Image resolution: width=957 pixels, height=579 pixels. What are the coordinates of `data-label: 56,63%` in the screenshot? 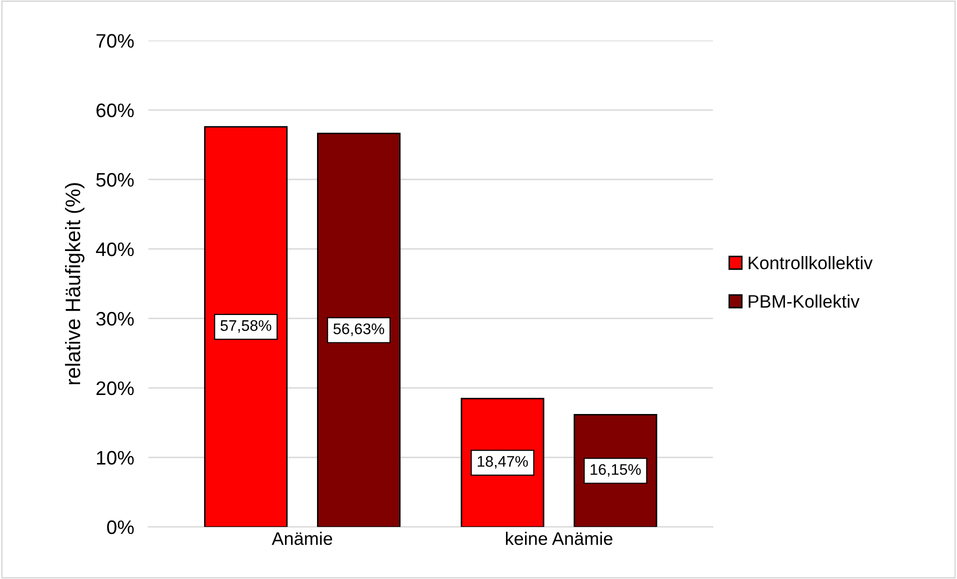 It's located at (358, 329).